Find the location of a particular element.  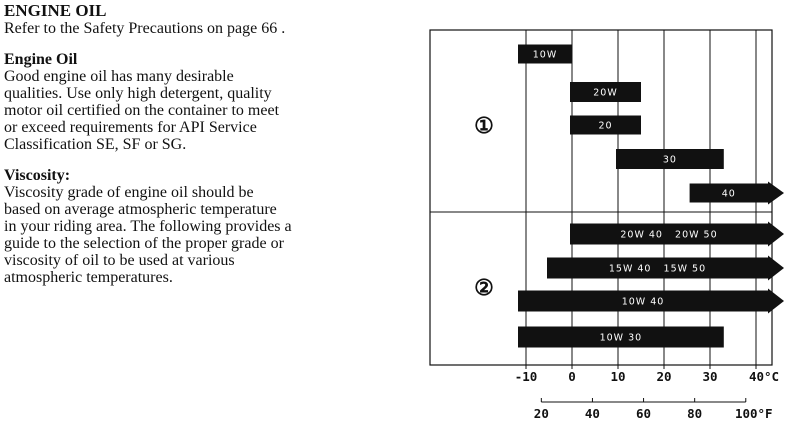

viscosity-heading: Viscosity: is located at coordinates (37, 175).